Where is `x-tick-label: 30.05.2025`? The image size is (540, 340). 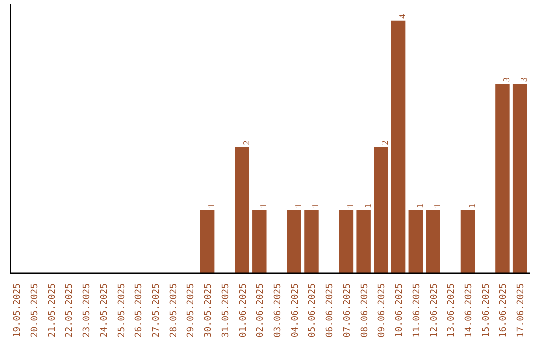 x-tick-label: 30.05.2025 is located at coordinates (209, 310).